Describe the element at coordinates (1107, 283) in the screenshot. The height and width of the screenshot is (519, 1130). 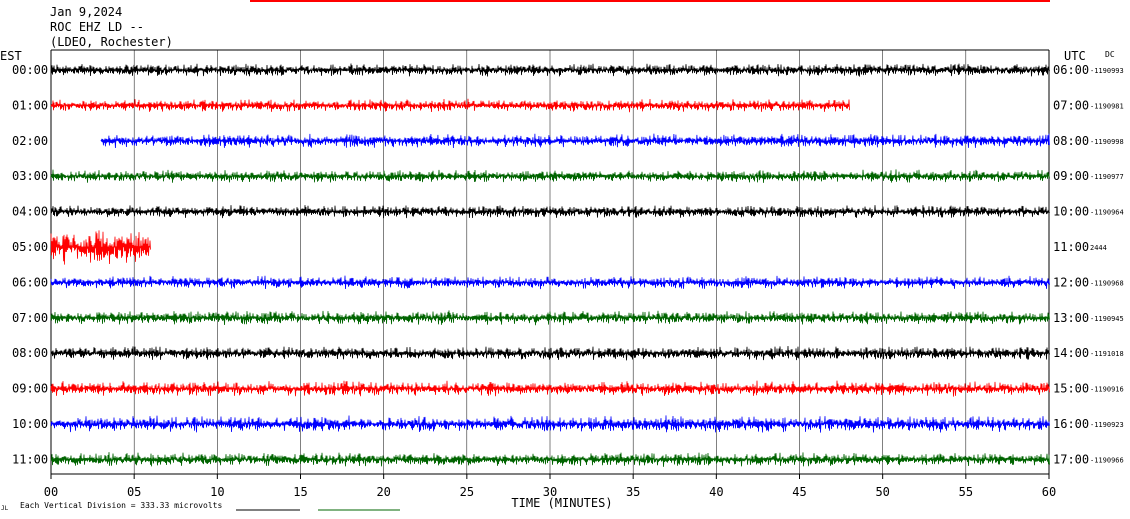
I see `dc-value: -1190968` at that location.